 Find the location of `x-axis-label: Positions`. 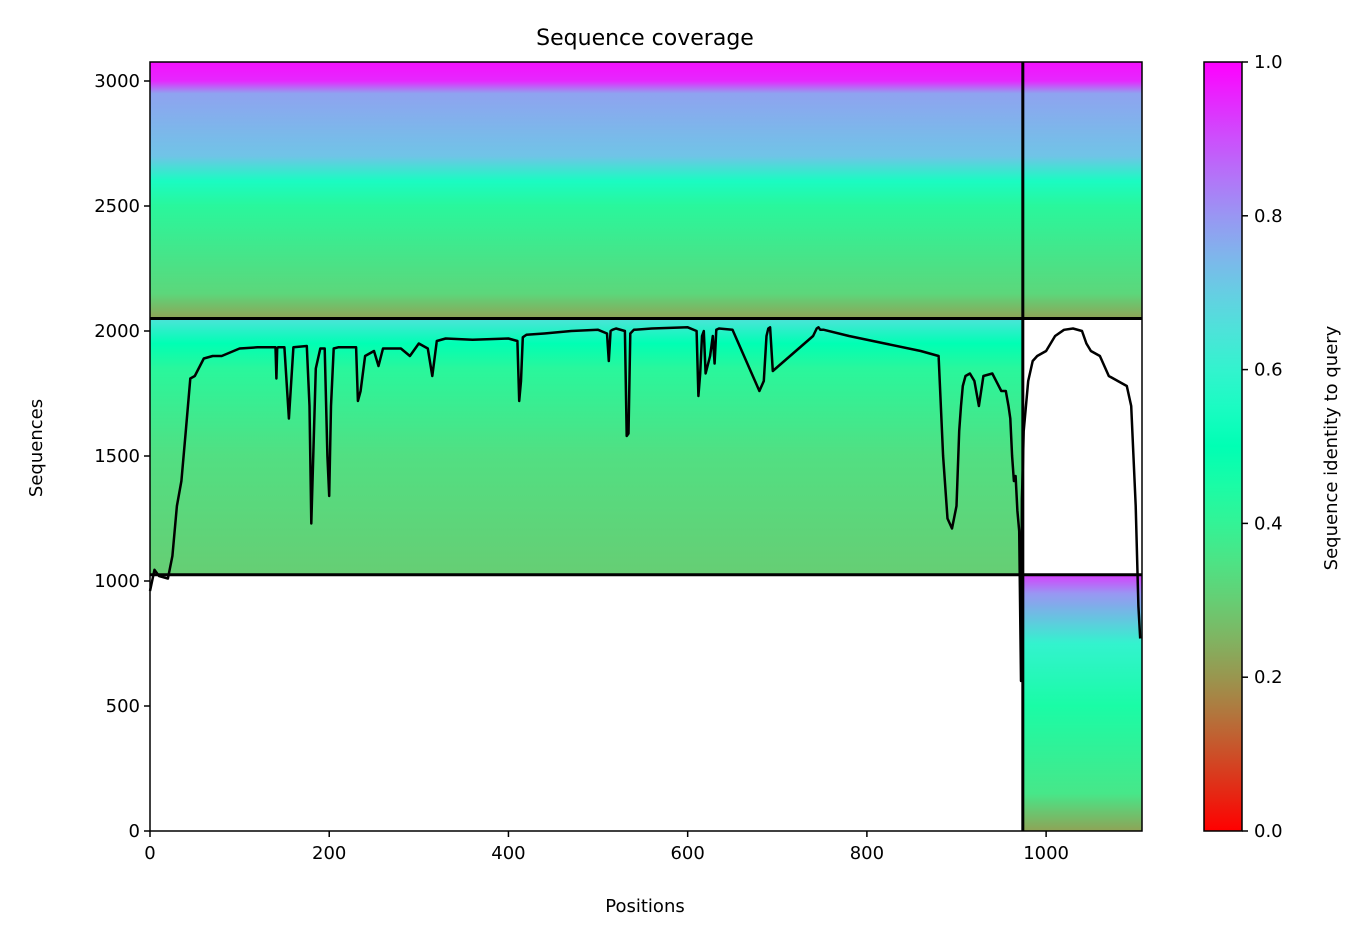

x-axis-label: Positions is located at coordinates (644, 906).